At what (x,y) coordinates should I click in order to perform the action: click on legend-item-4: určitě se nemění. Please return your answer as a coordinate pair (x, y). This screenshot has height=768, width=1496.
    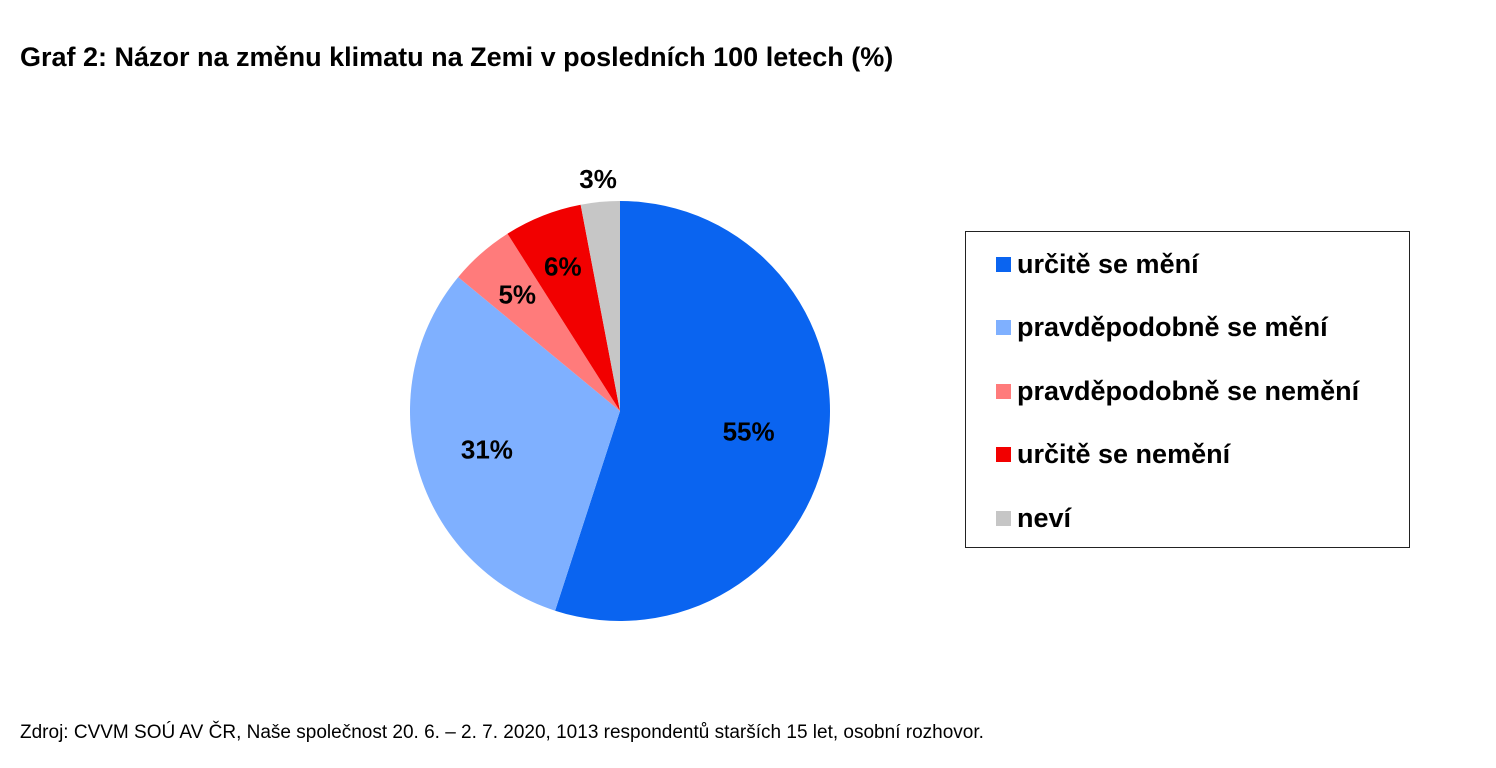
    Looking at the image, I should click on (1113, 454).